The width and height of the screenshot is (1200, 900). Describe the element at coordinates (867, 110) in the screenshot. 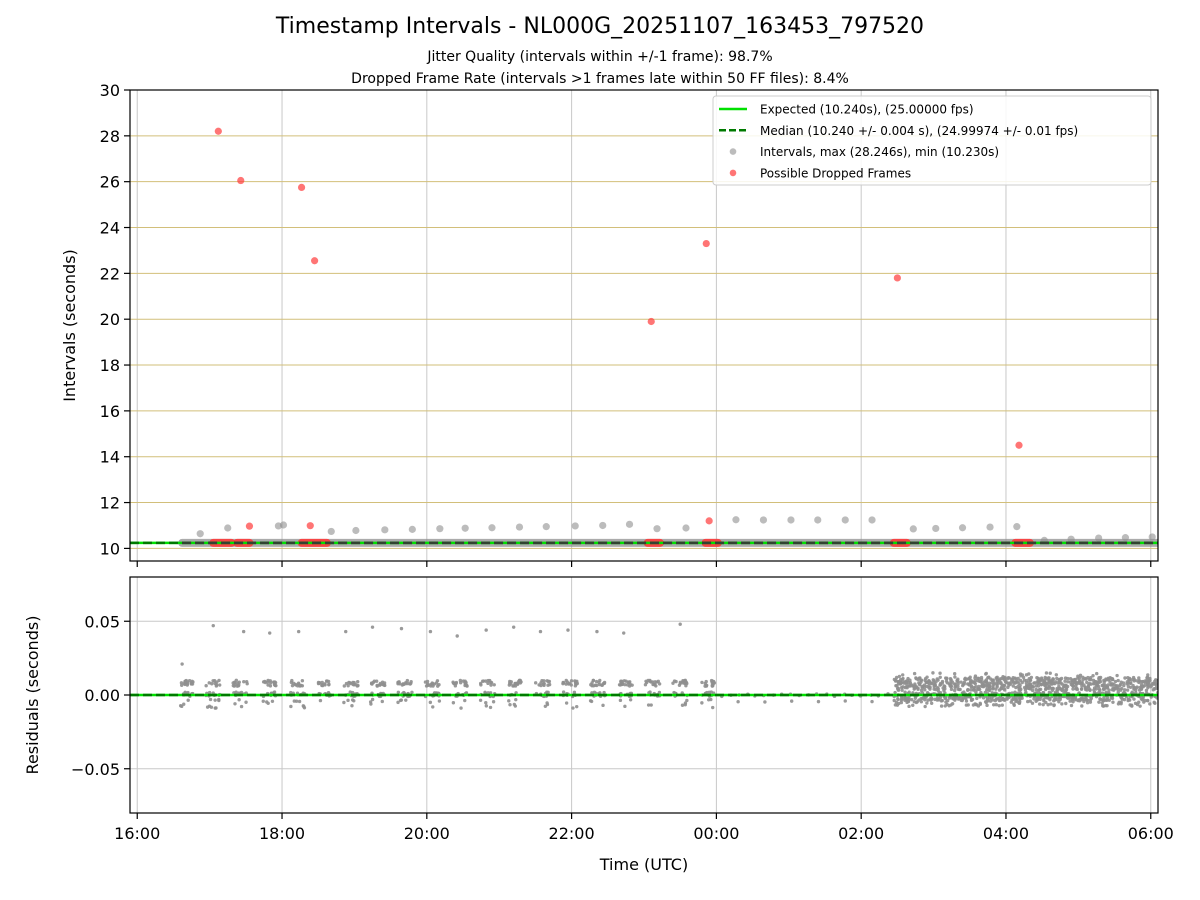

I see `legend-label: Expected (10.240s), (25.00000 fps)` at that location.